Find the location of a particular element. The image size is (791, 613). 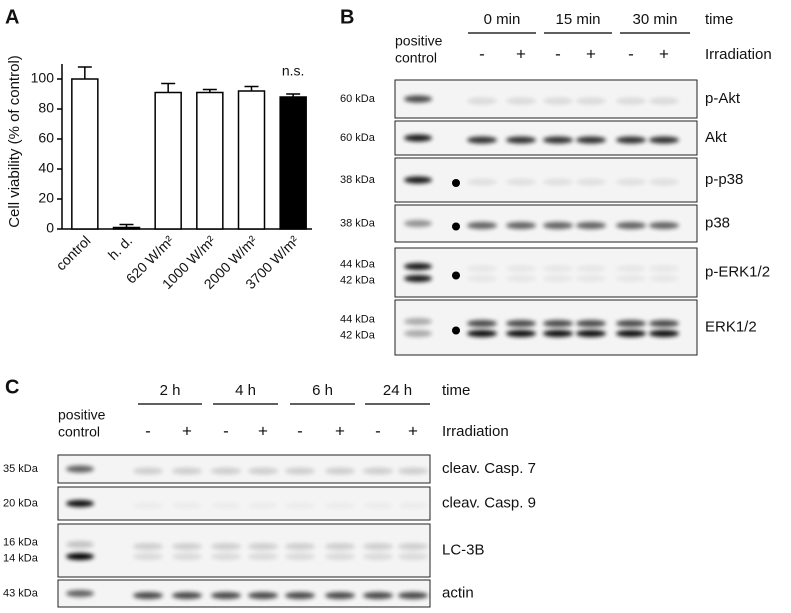

time-label: time is located at coordinates (456, 390).